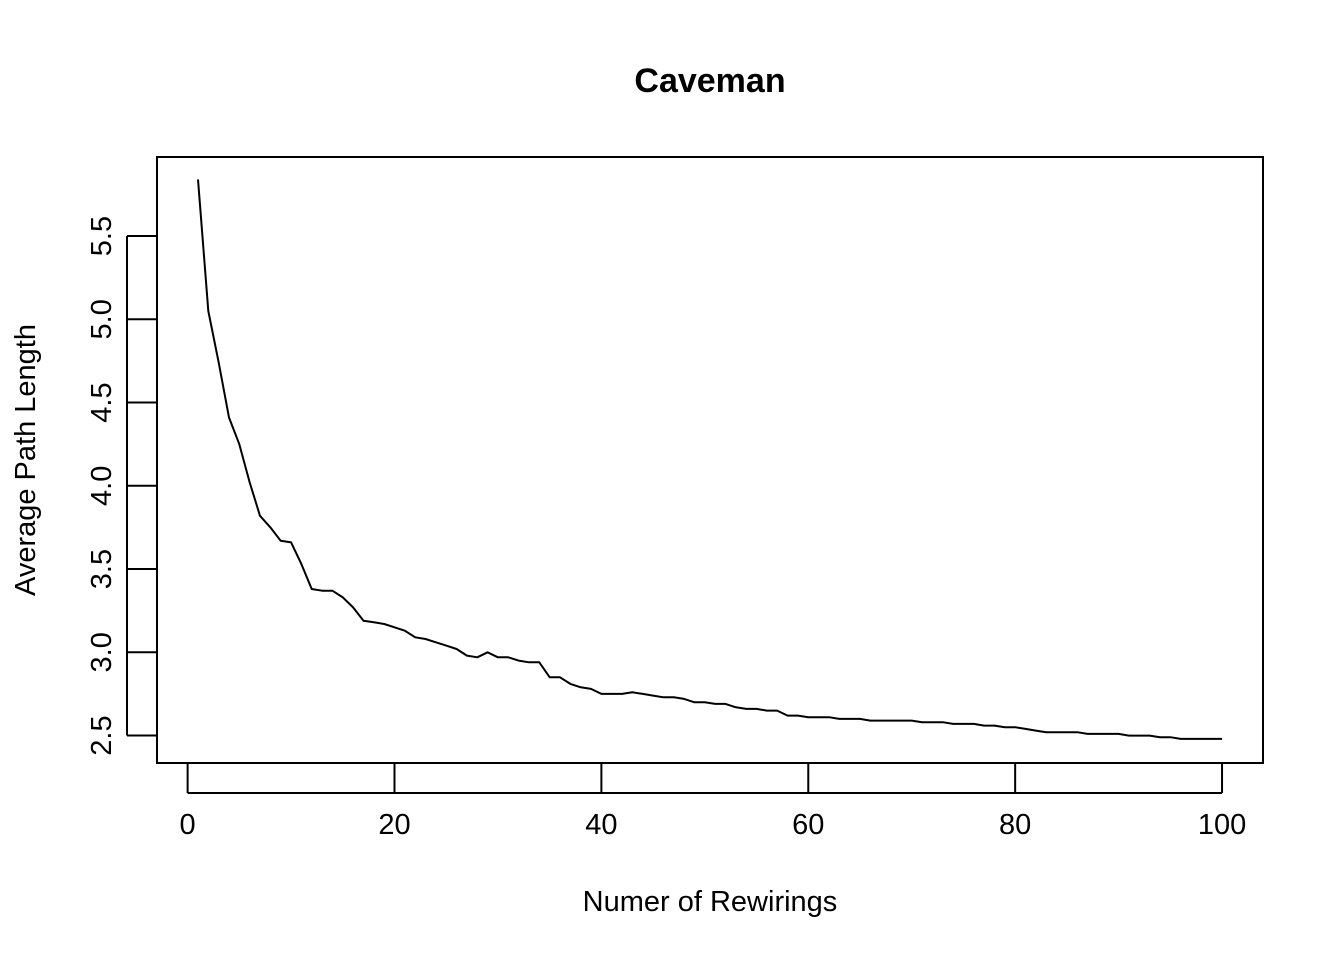 The height and width of the screenshot is (960, 1344). Describe the element at coordinates (102, 319) in the screenshot. I see `y-tick-label: 5.0` at that location.